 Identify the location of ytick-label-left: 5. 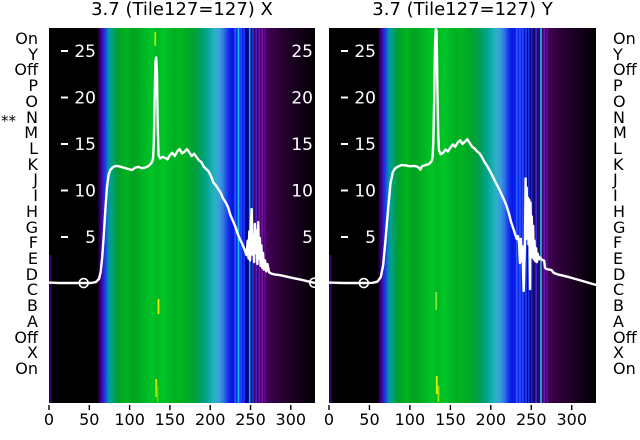
(90, 238).